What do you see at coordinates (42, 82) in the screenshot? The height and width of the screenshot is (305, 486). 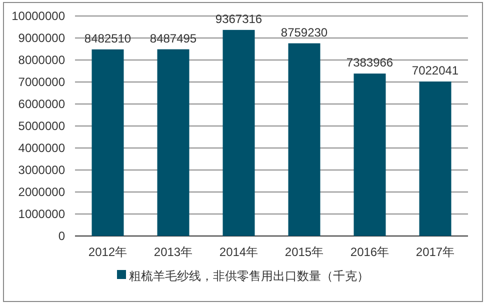 I see `y-tick-label: 7000000` at bounding box center [42, 82].